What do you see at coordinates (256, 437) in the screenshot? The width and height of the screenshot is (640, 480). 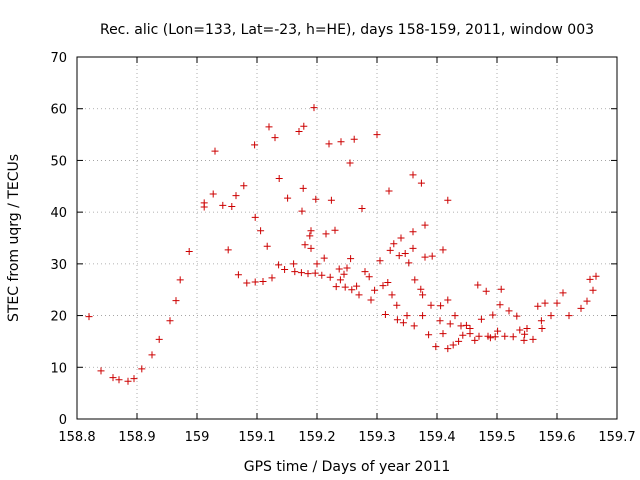 I see `x-tick-label: 159.1` at bounding box center [256, 437].